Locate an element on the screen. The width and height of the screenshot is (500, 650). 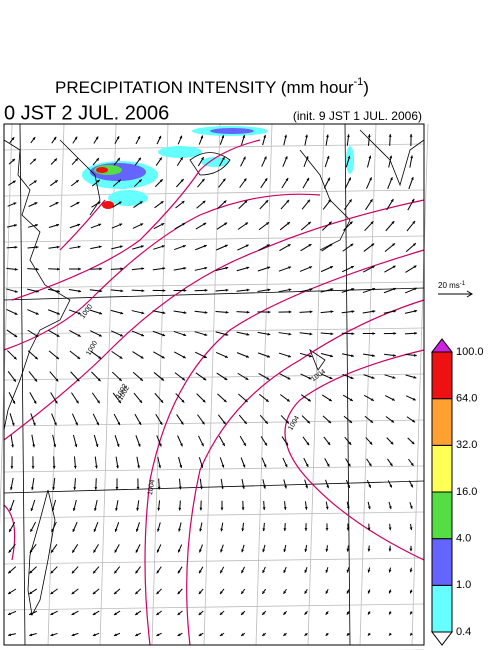
map-title: PRECIPITATION INTENSITY (mm hour-1) is located at coordinates (212, 87).